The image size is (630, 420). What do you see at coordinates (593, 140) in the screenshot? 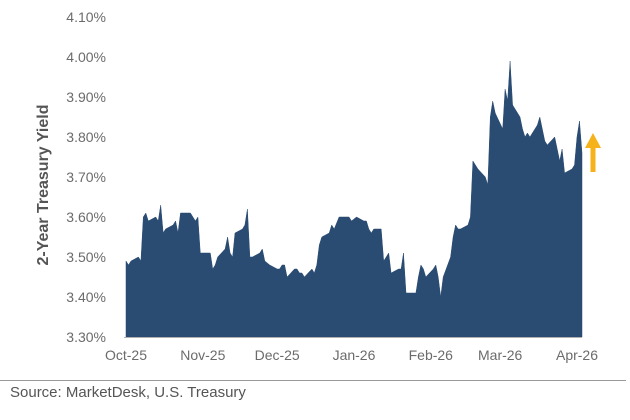
I see `arrow-head` at bounding box center [593, 140].